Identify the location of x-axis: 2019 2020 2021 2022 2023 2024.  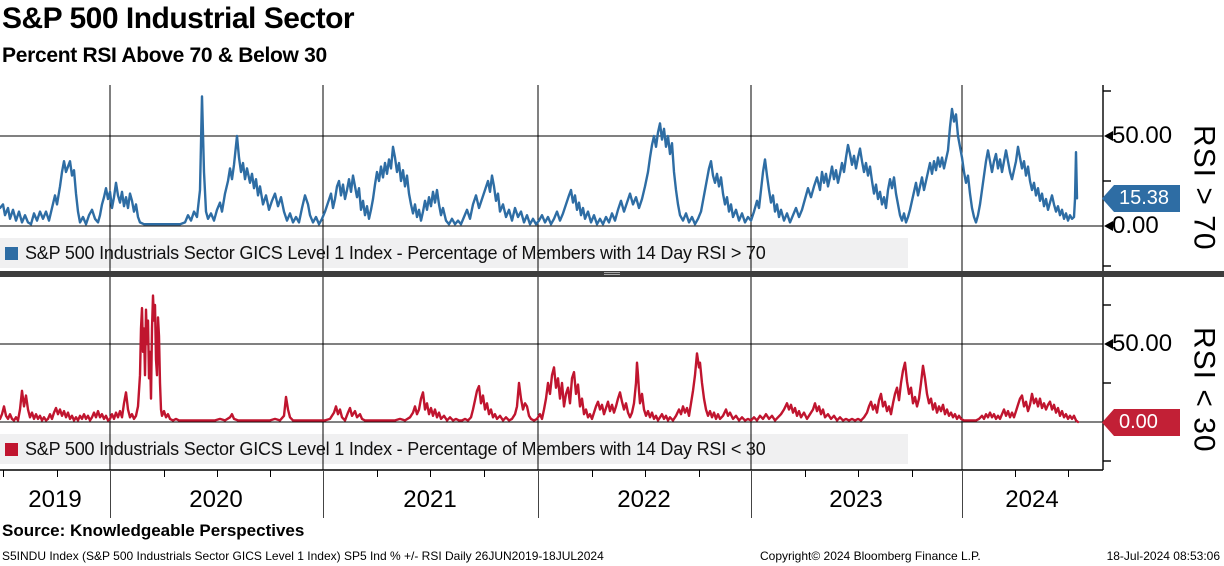
(612, 496).